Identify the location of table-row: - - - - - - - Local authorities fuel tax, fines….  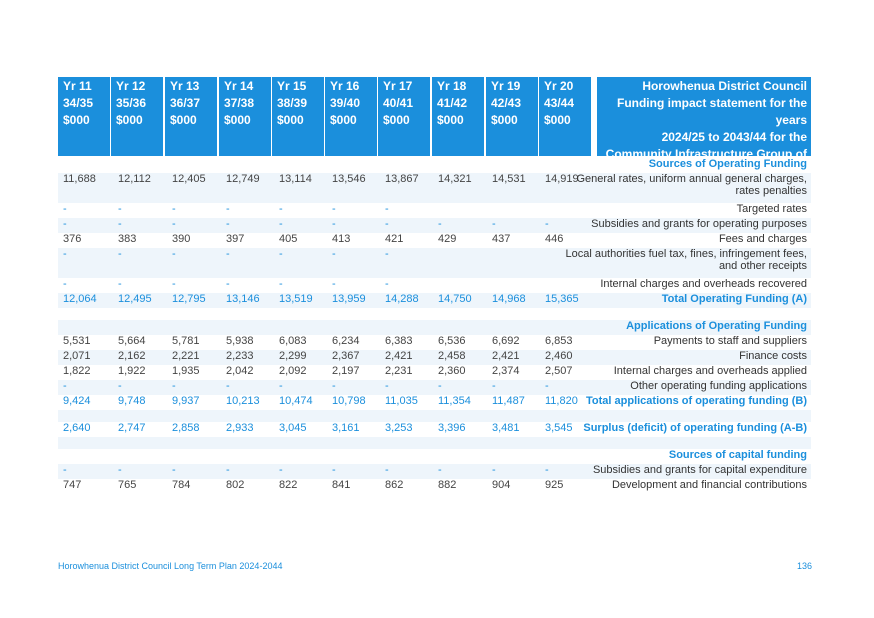
(434, 263).